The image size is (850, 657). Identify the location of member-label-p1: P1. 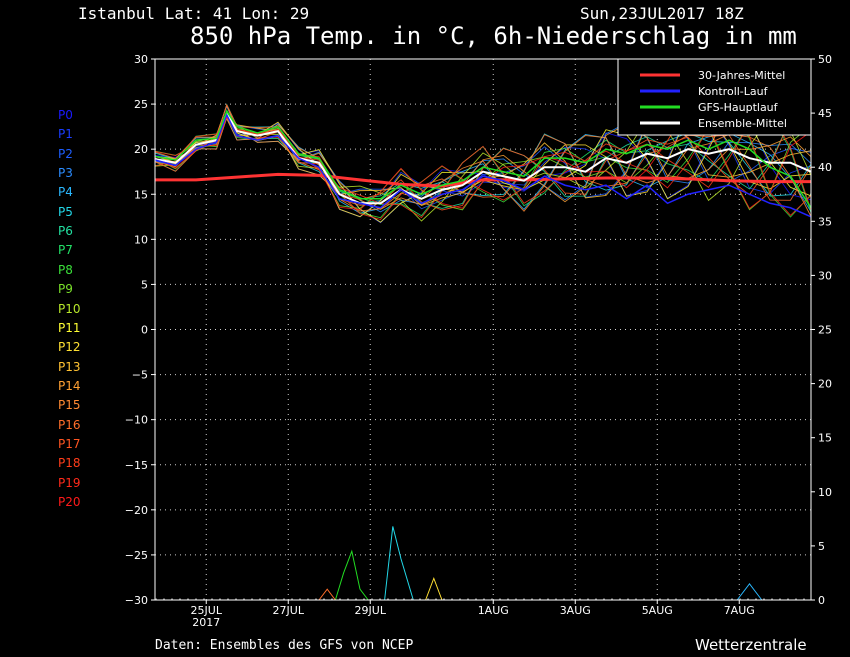
(65, 134).